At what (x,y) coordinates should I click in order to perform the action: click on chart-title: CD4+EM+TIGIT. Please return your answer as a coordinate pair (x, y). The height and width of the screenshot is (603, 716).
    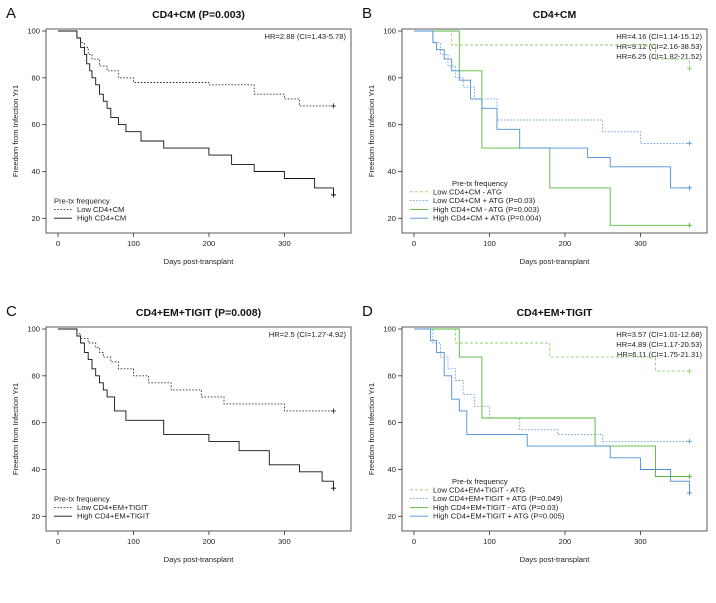
    Looking at the image, I should click on (555, 313).